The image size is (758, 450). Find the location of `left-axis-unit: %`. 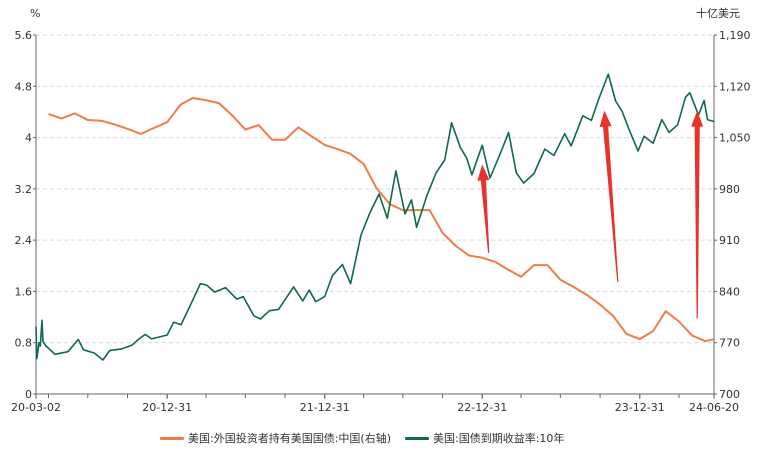

left-axis-unit: % is located at coordinates (35, 13).